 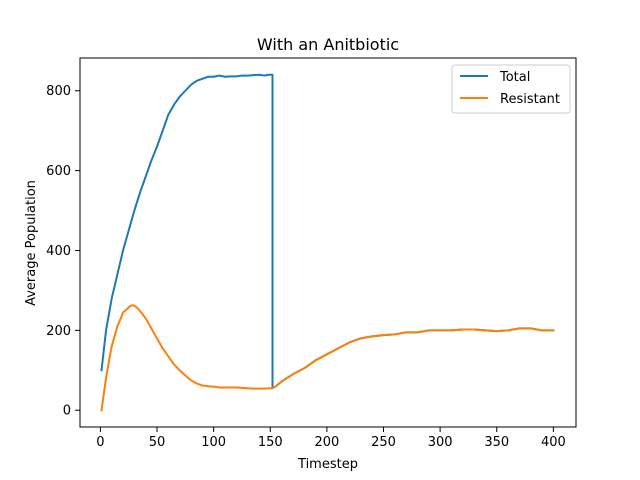 I want to click on x-tick-label: 300, so click(x=440, y=442).